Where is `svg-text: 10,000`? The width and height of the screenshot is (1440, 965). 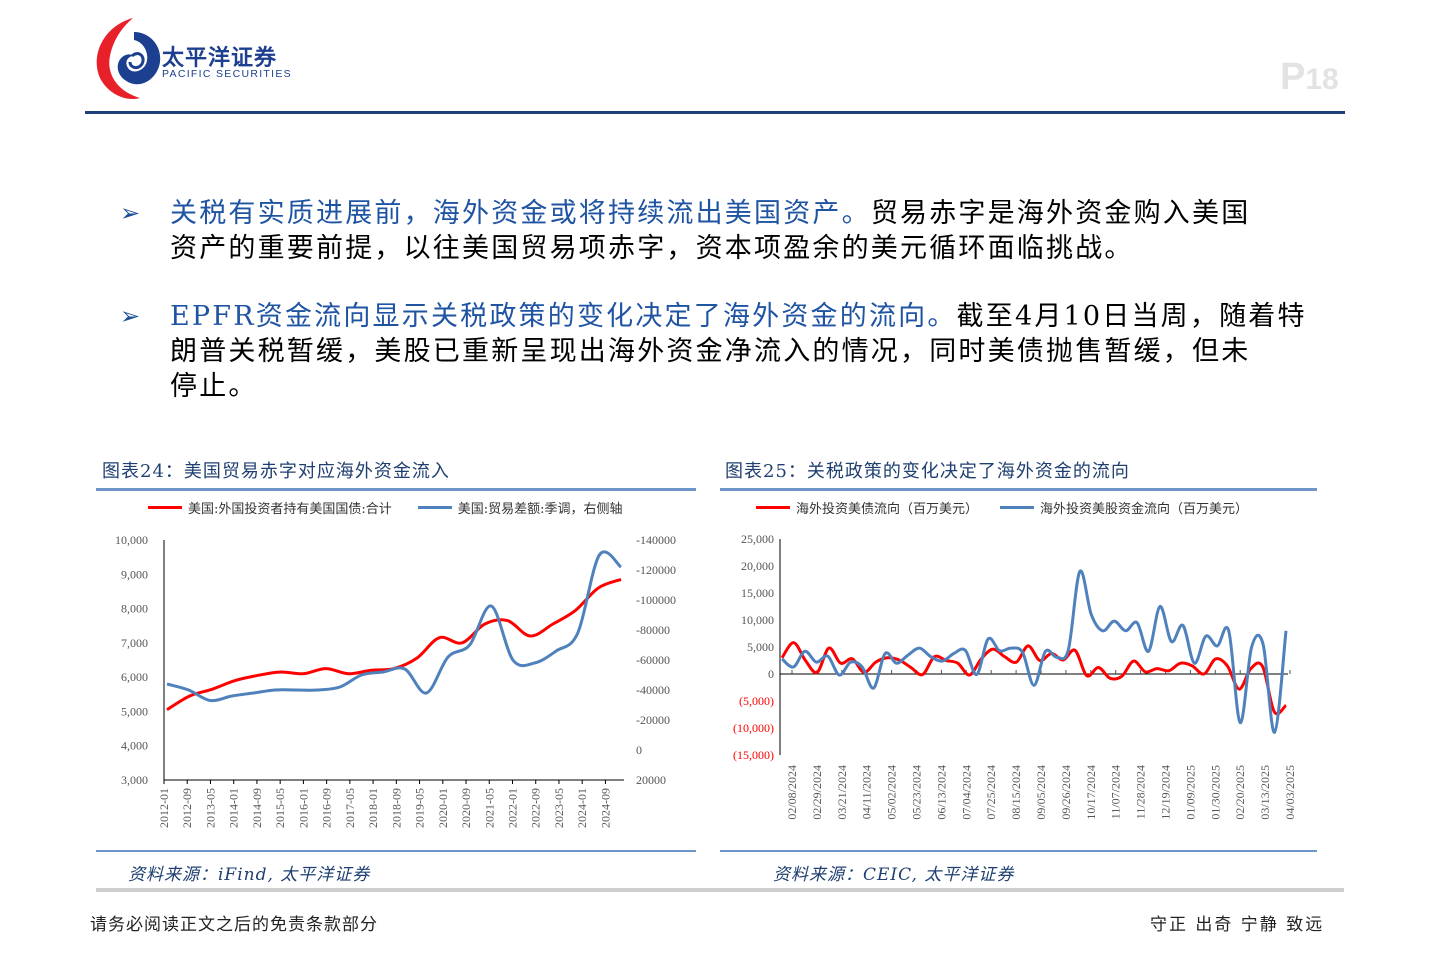 svg-text: 10,000 is located at coordinates (757, 620).